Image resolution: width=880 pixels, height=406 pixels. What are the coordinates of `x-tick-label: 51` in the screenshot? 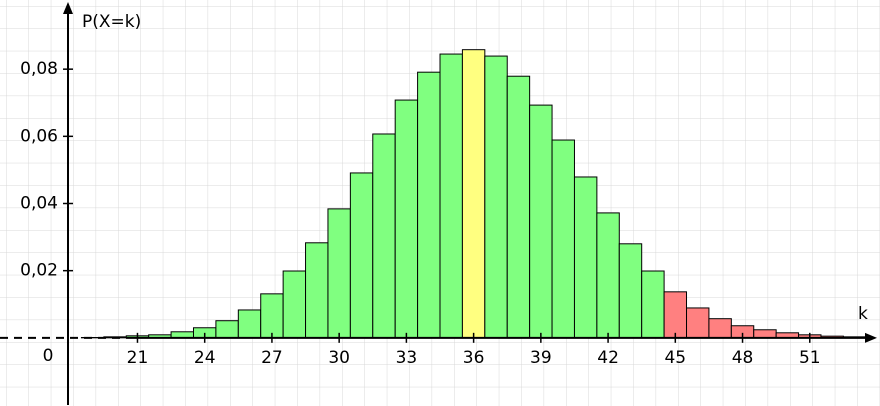 It's located at (810, 358).